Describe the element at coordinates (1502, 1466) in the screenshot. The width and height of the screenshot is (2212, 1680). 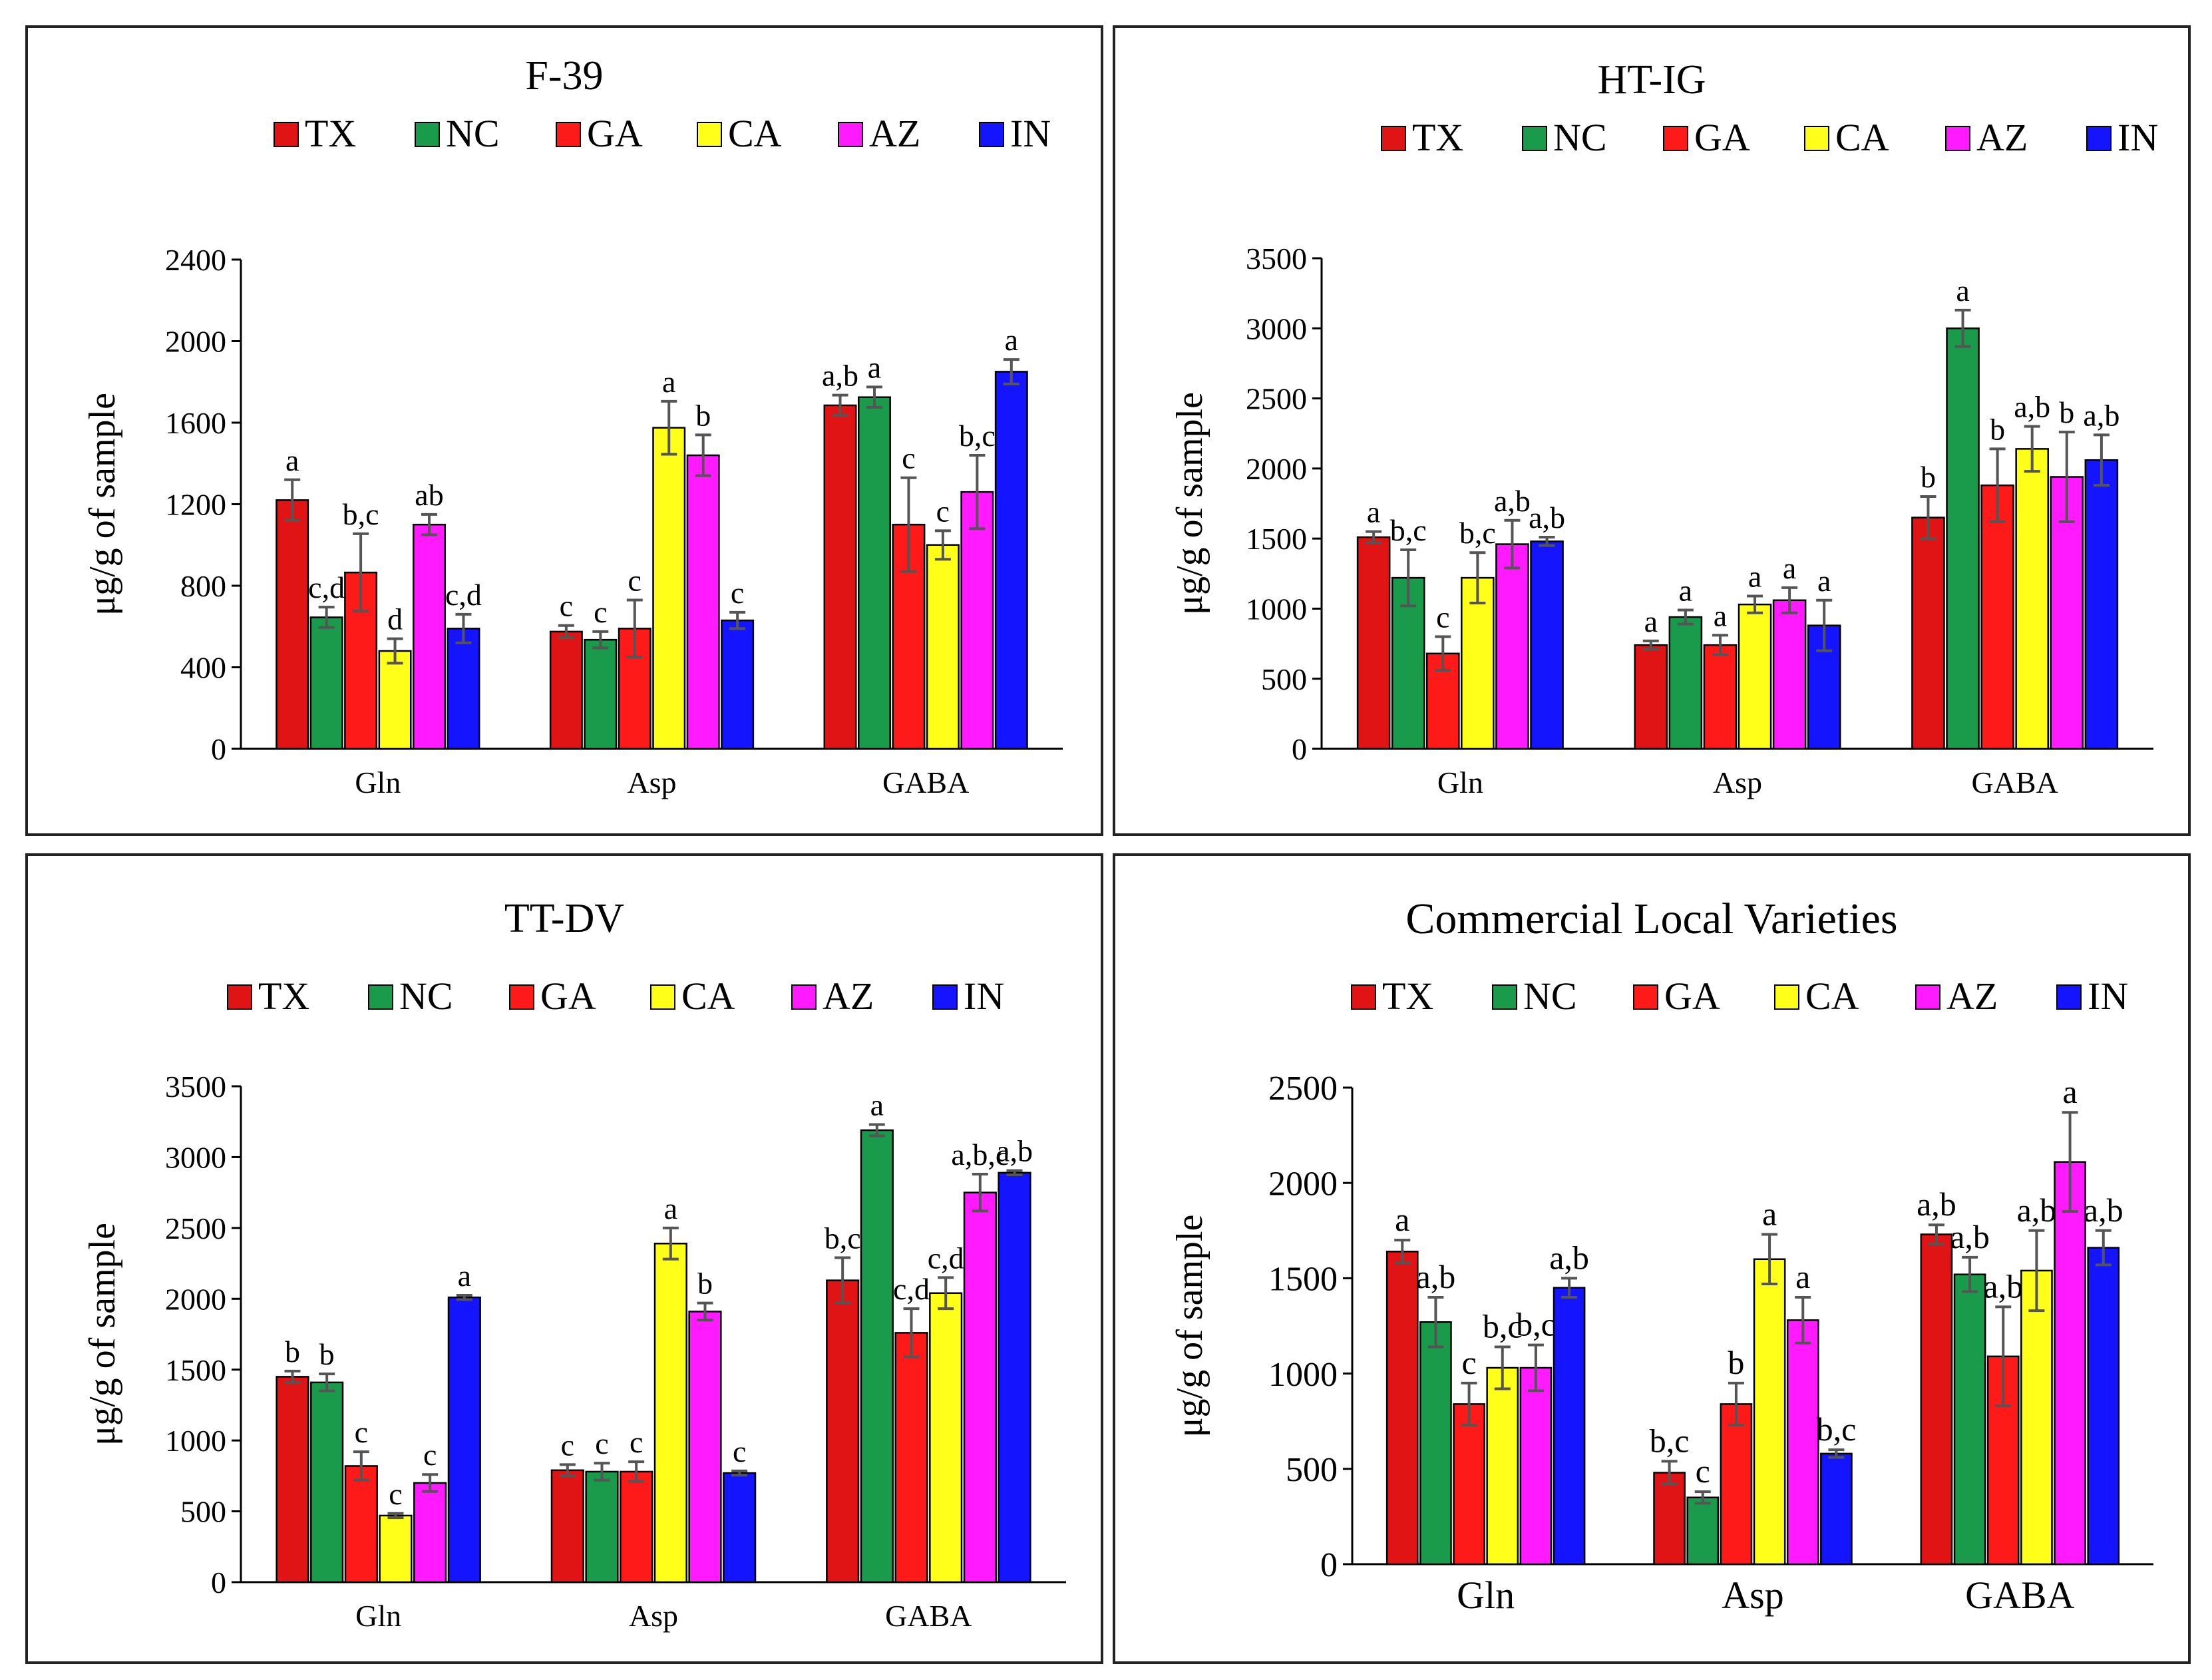
I see `bar-gln-ca` at that location.